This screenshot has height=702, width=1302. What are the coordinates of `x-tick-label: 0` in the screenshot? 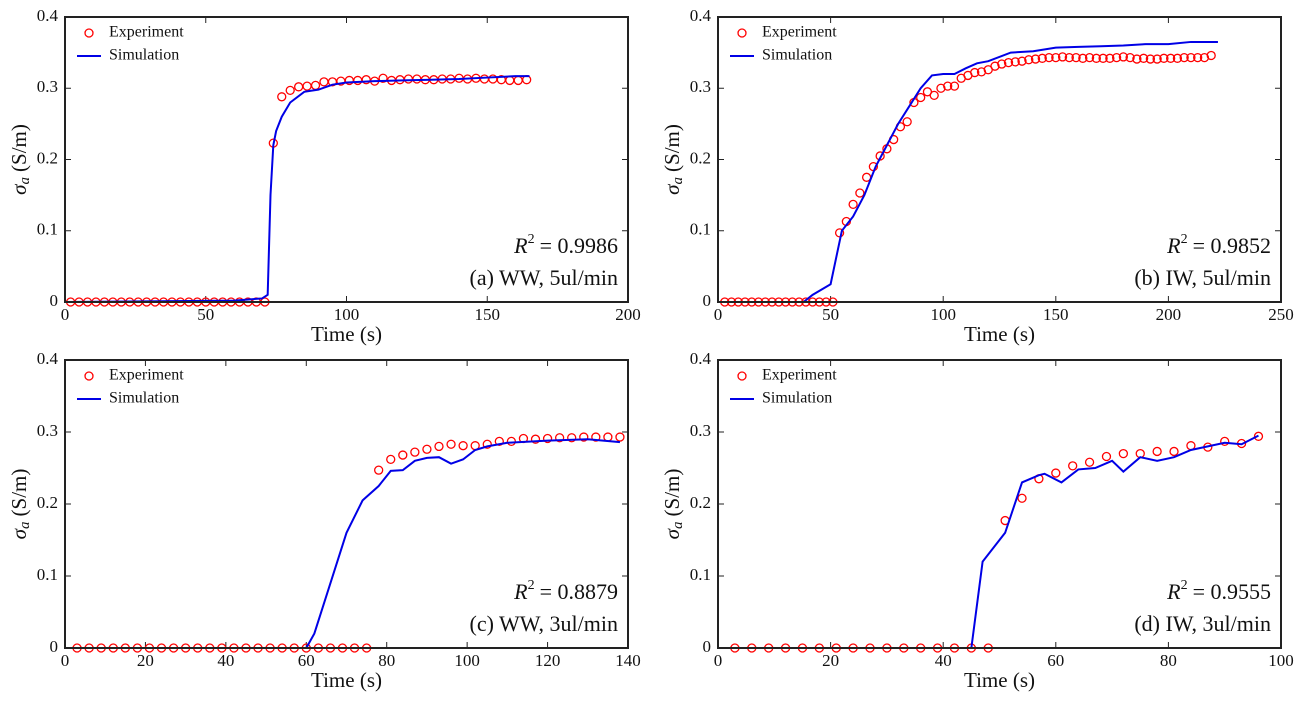 It's located at (65, 660).